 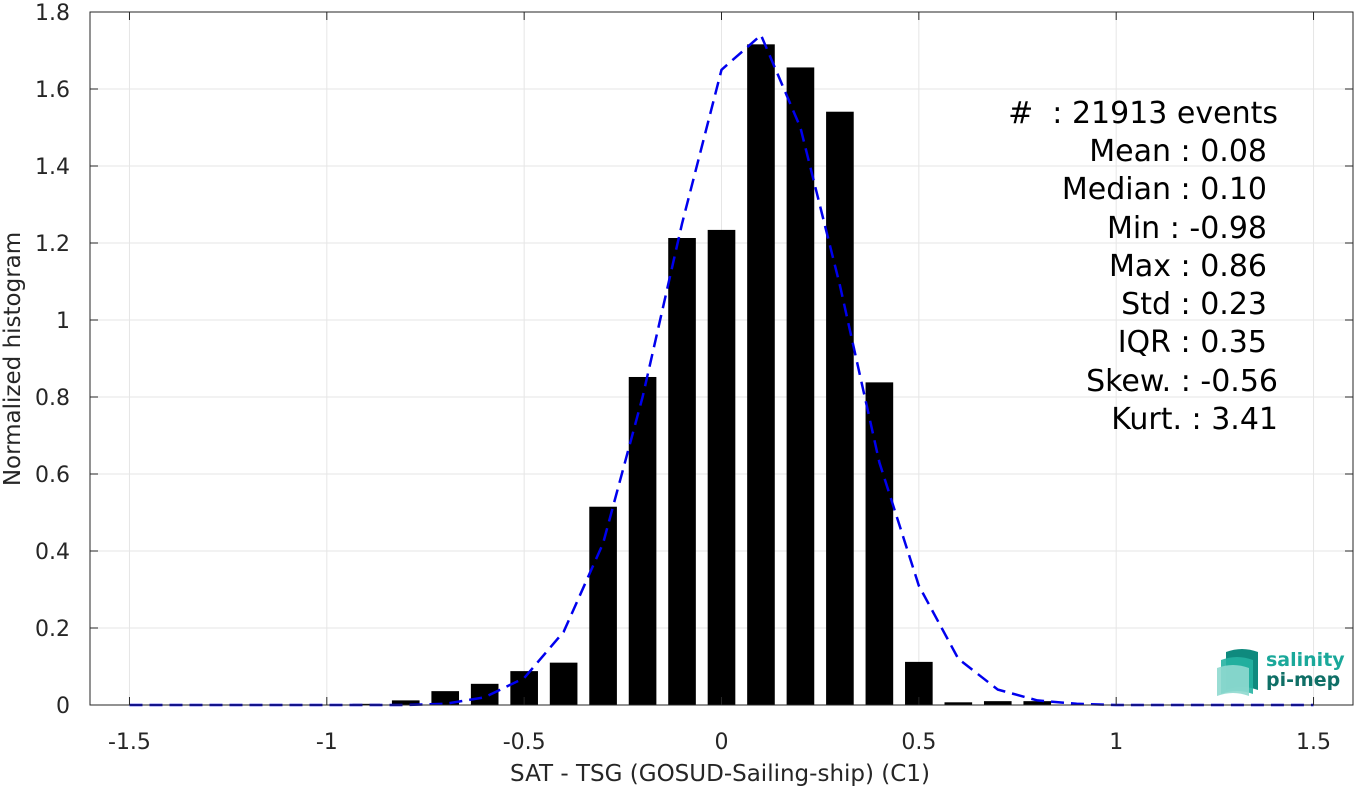 What do you see at coordinates (1164, 189) in the screenshot?
I see `stat-median: Median : 0.10` at bounding box center [1164, 189].